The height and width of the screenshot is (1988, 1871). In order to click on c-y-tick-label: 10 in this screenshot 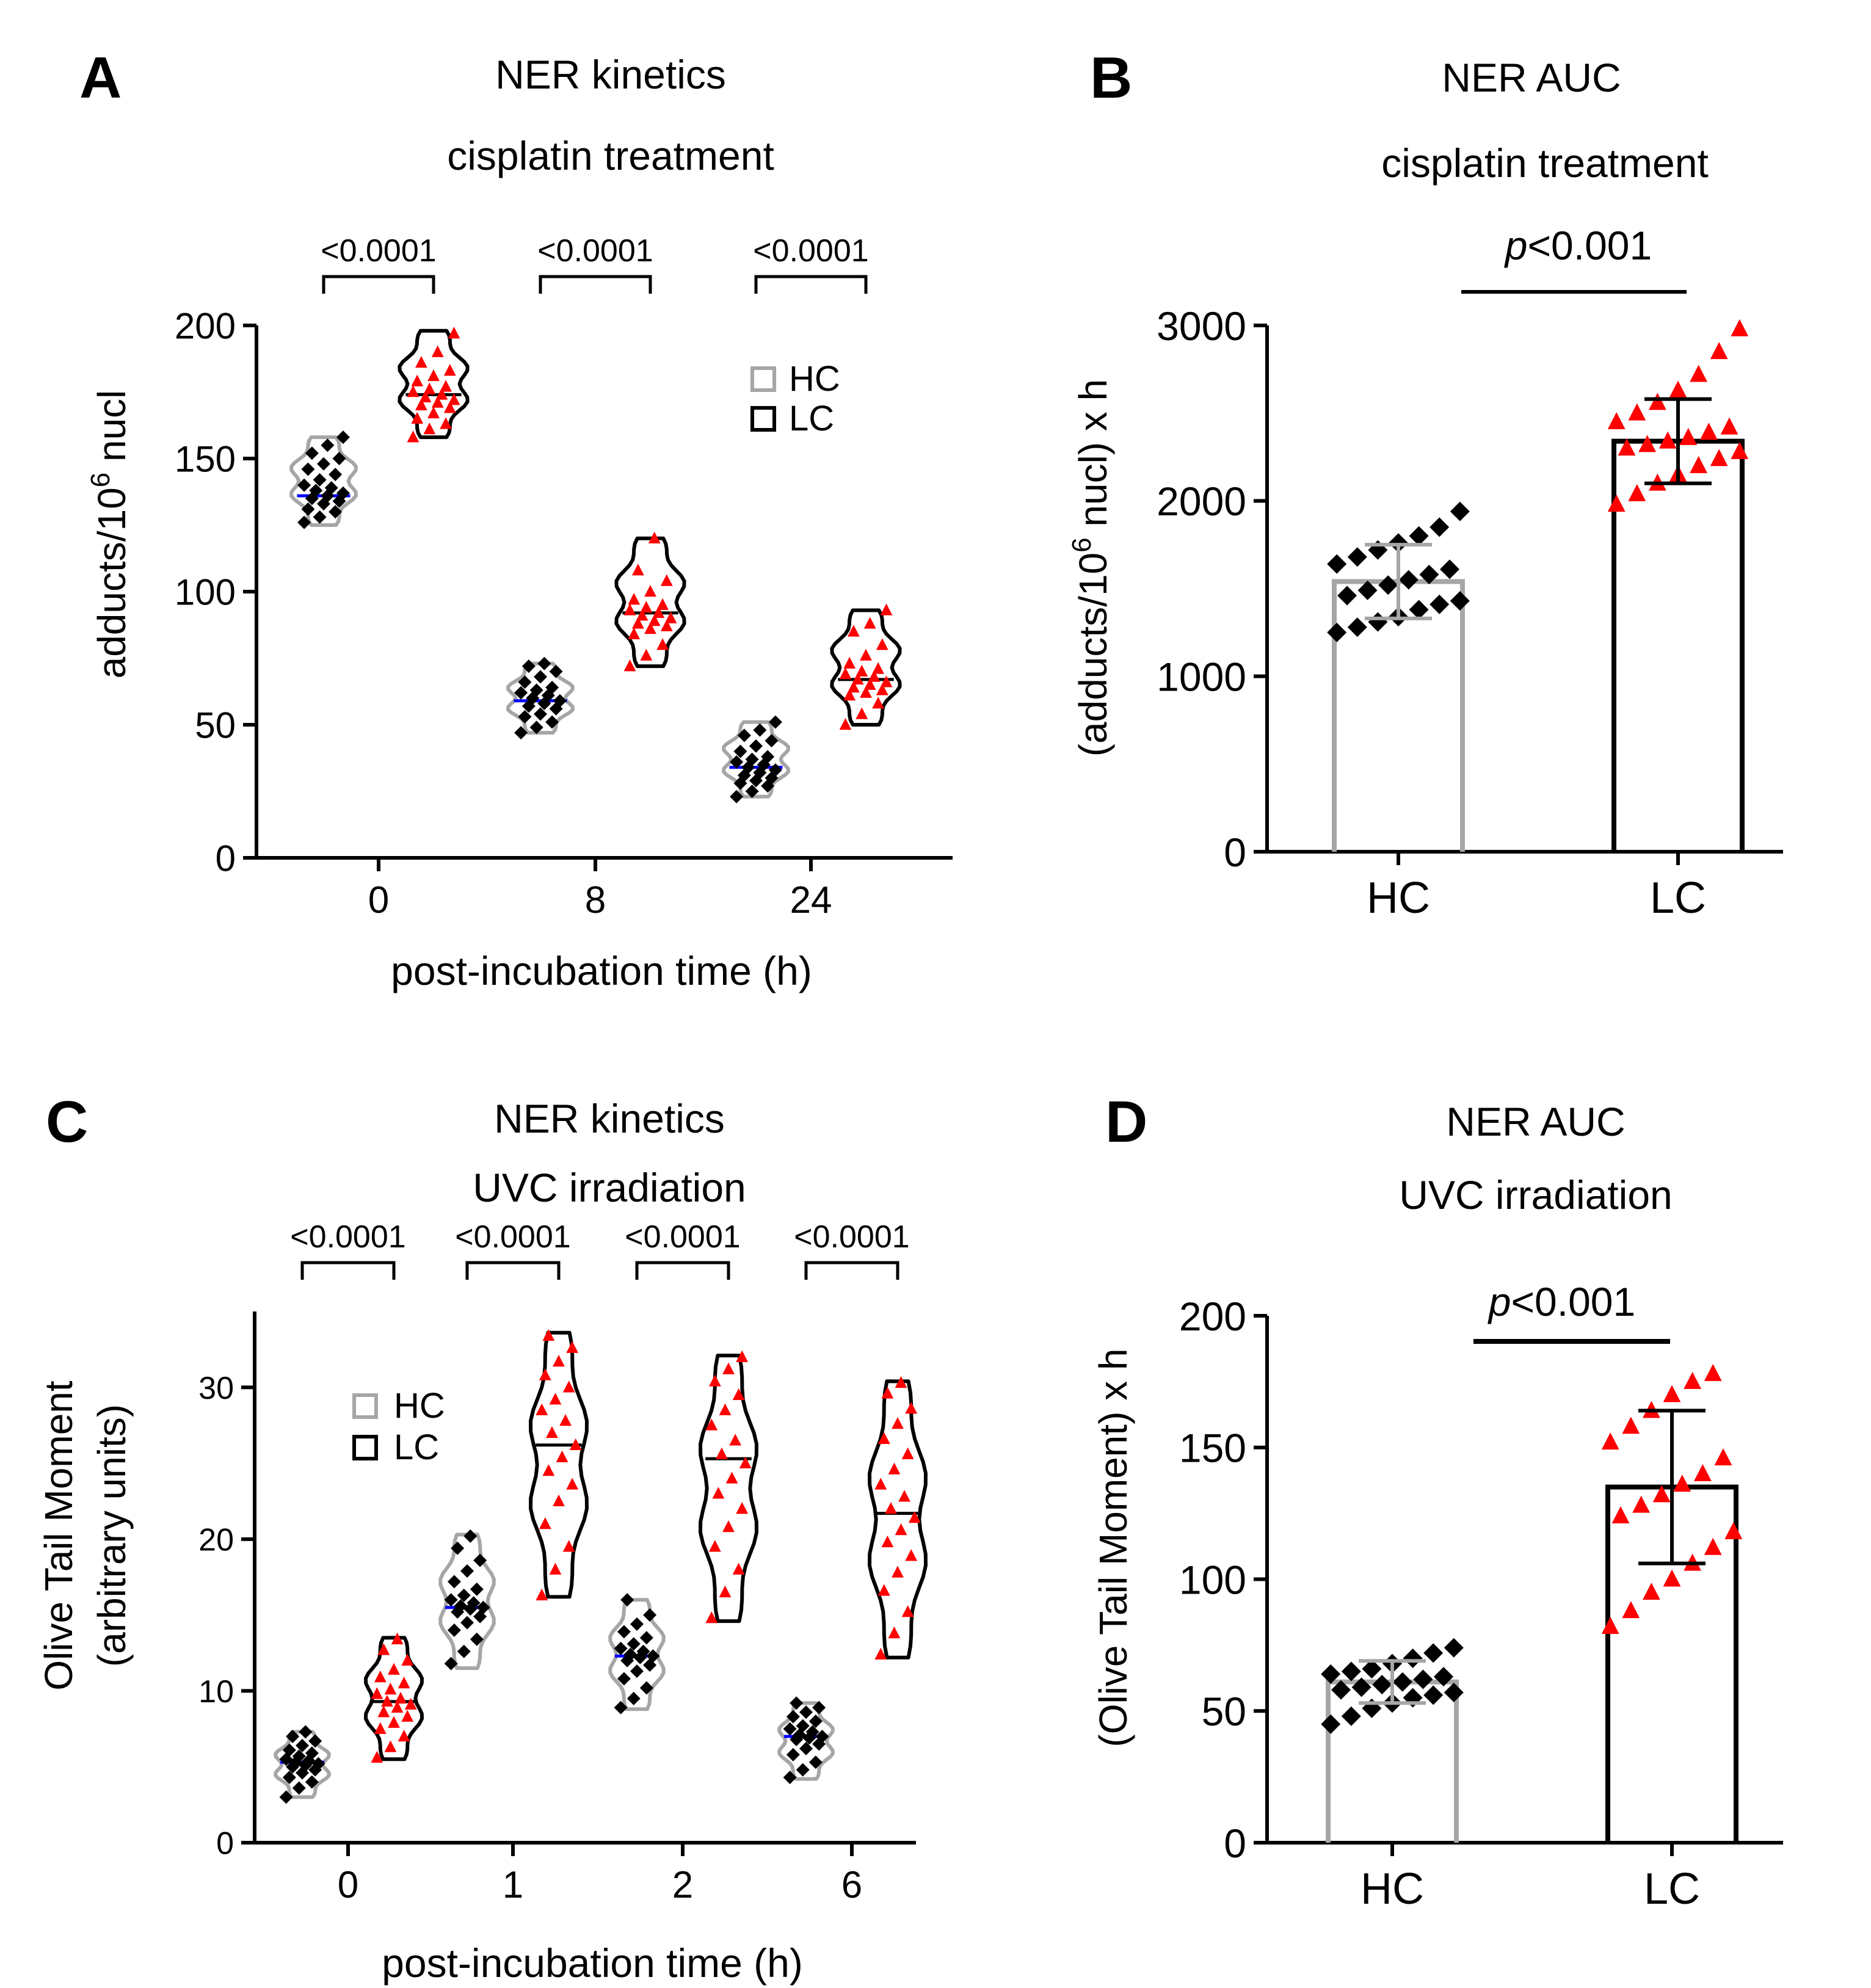, I will do `click(216, 1692)`.